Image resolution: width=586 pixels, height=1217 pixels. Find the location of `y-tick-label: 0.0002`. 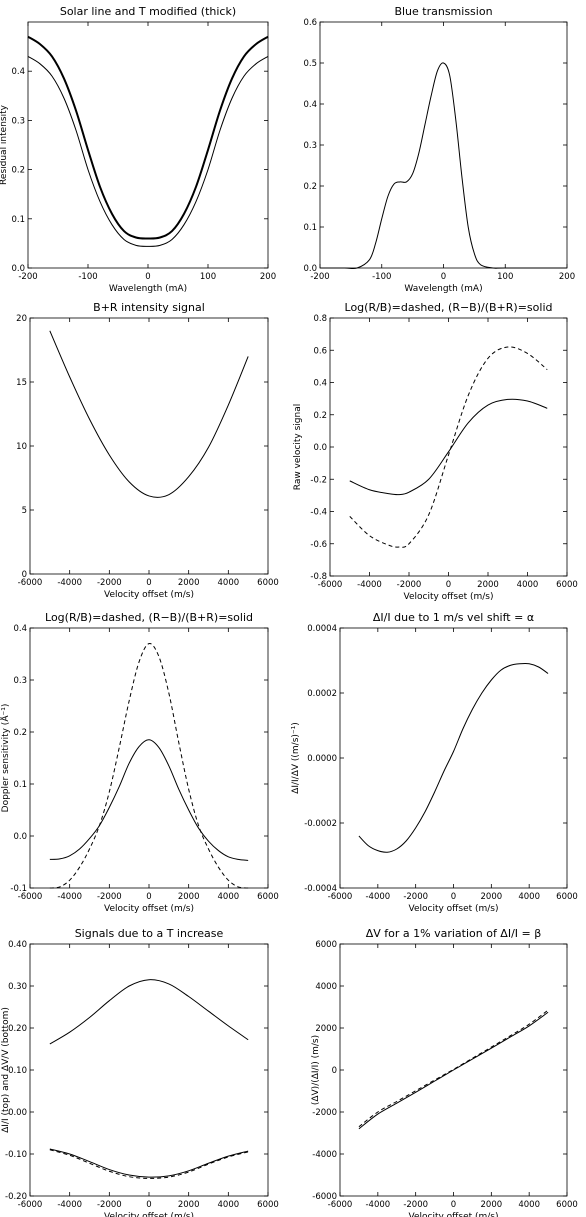

y-tick-label: 0.0002 is located at coordinates (322, 694).